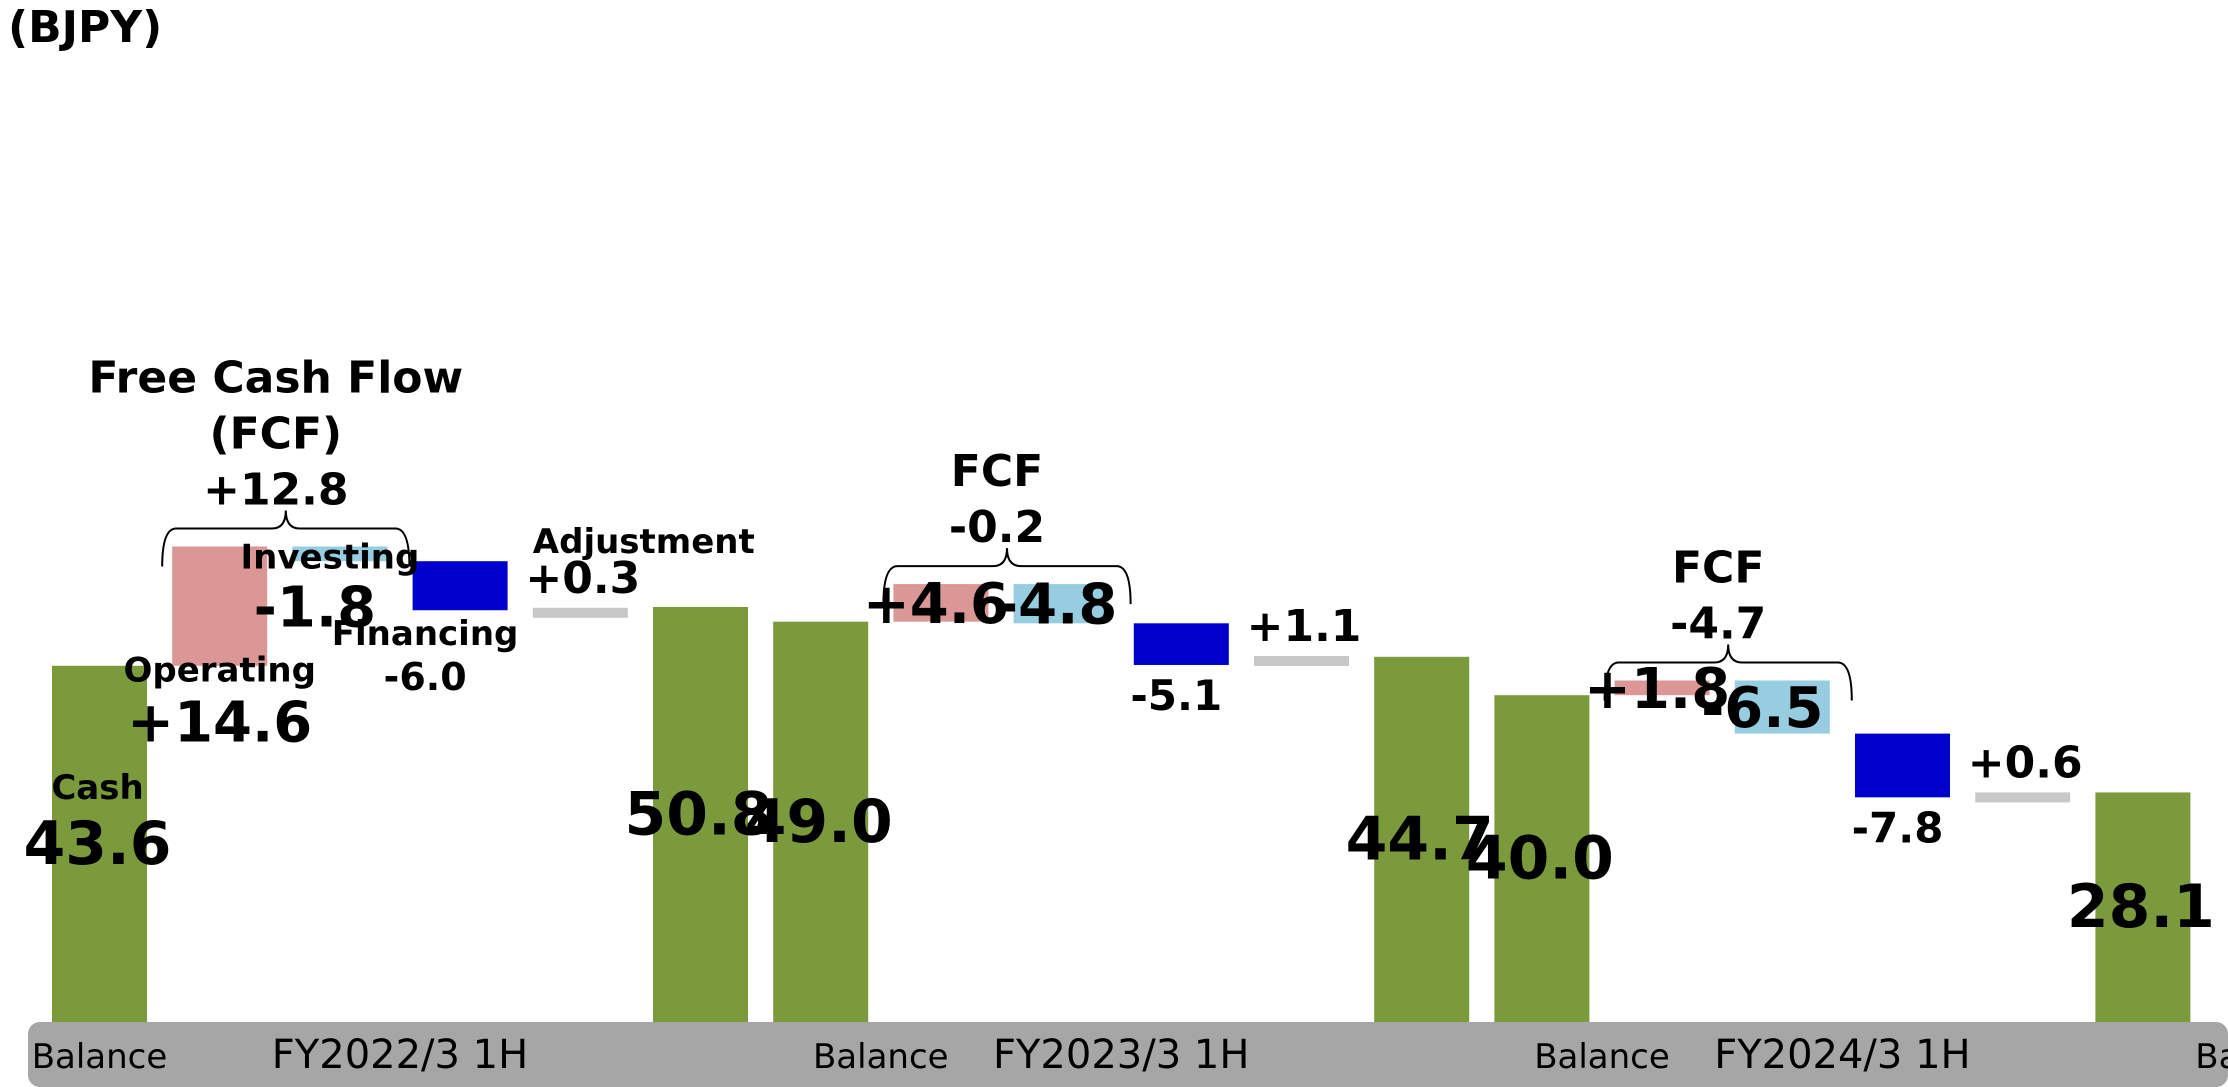  What do you see at coordinates (819, 822) in the screenshot?
I see `bar-value-label: 49.0` at bounding box center [819, 822].